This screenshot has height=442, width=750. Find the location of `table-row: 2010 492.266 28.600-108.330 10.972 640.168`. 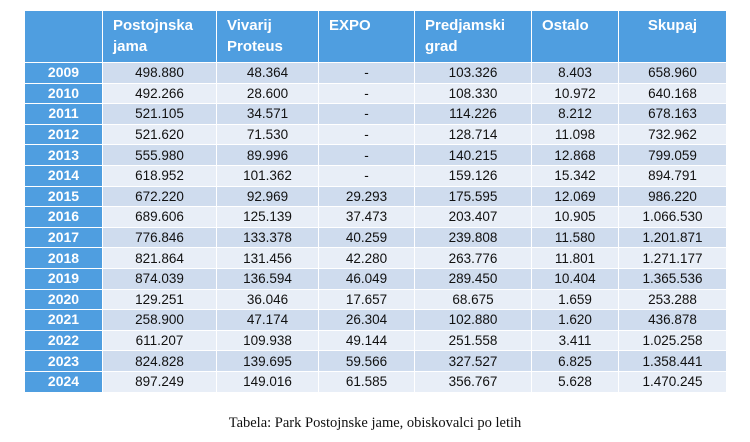

table-row: 2010 492.266 28.600-108.330 10.972 640.168 is located at coordinates (375, 93).